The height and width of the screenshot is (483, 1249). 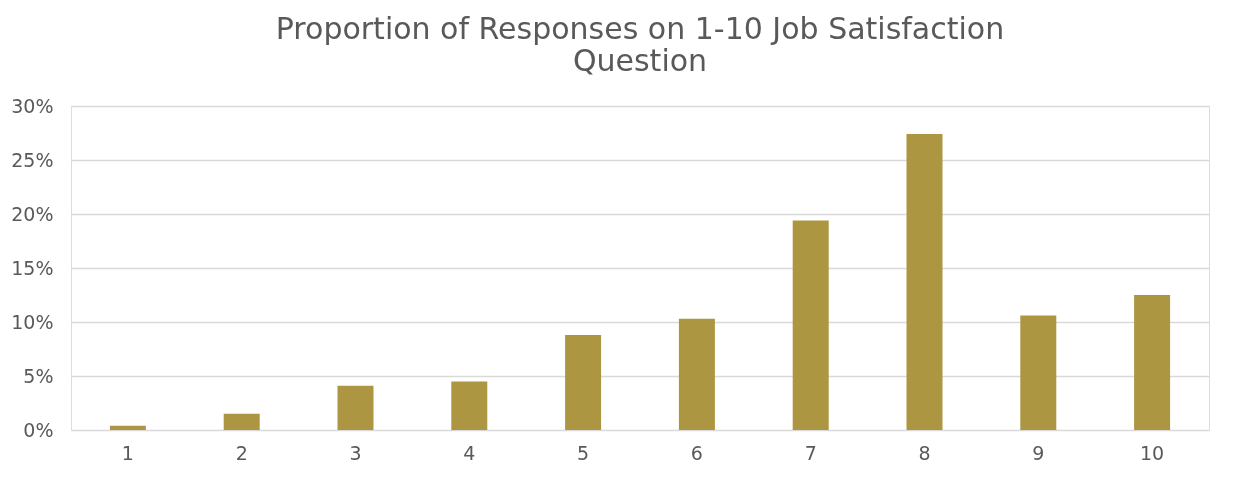 What do you see at coordinates (1038, 452) in the screenshot?
I see `x-tick-label: 9` at bounding box center [1038, 452].